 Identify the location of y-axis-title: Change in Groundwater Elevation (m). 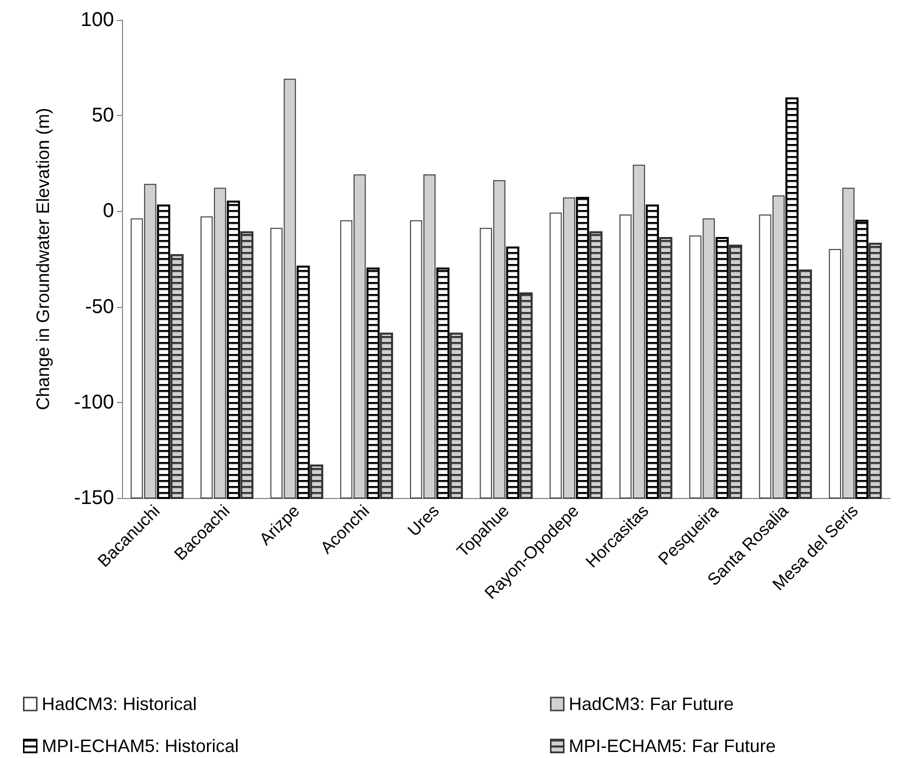
(43, 259).